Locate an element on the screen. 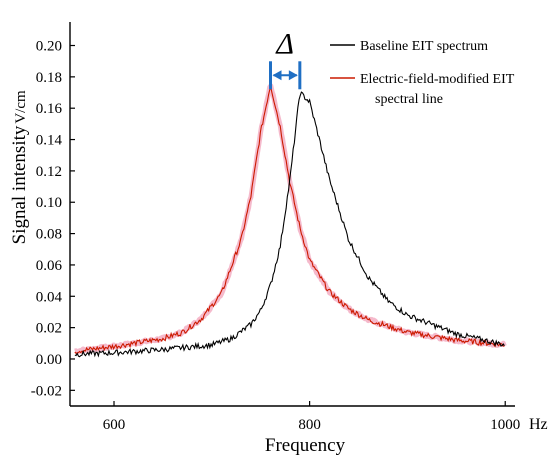 The width and height of the screenshot is (550, 463). y-tick-label: 0.12 is located at coordinates (49, 172).